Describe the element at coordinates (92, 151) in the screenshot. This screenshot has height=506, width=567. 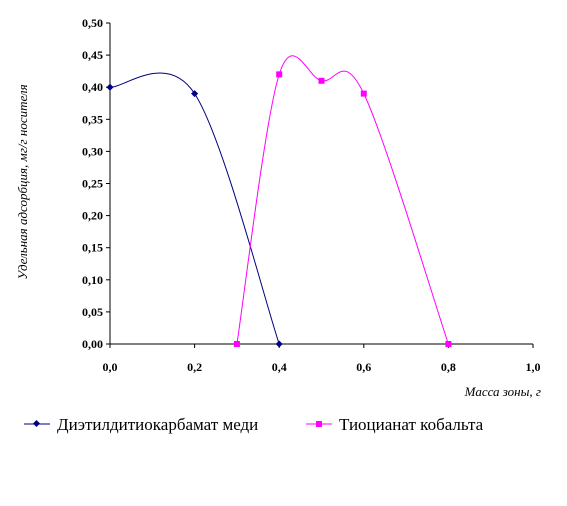
I see `y-tick-label: 0,30` at that location.